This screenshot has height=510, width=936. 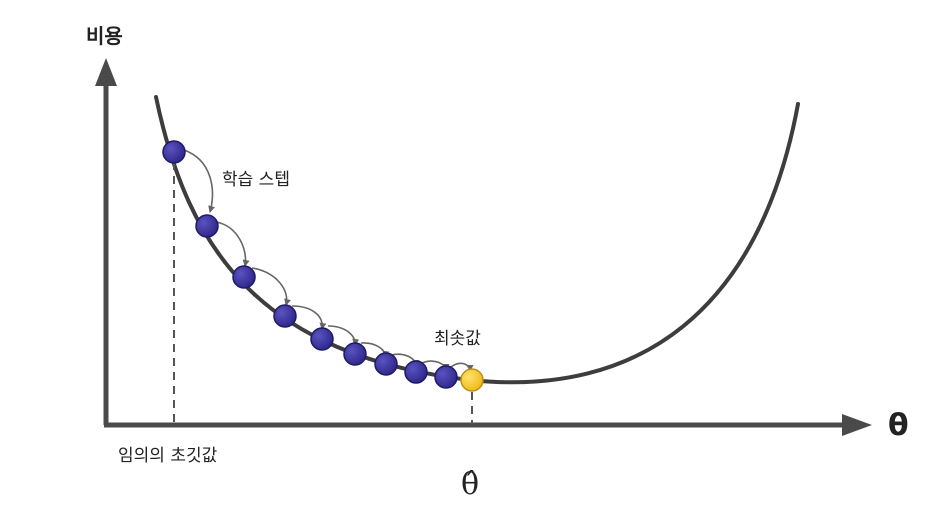 I want to click on theta-hat-label: θ̂, so click(x=470, y=484).